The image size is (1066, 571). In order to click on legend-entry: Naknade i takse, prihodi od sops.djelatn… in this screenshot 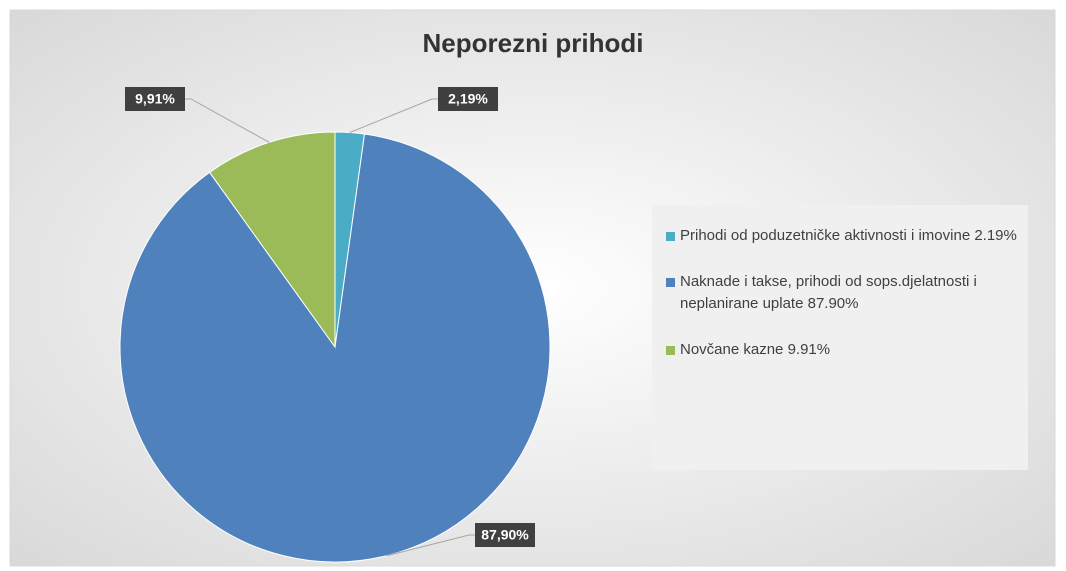, I will do `click(842, 293)`.